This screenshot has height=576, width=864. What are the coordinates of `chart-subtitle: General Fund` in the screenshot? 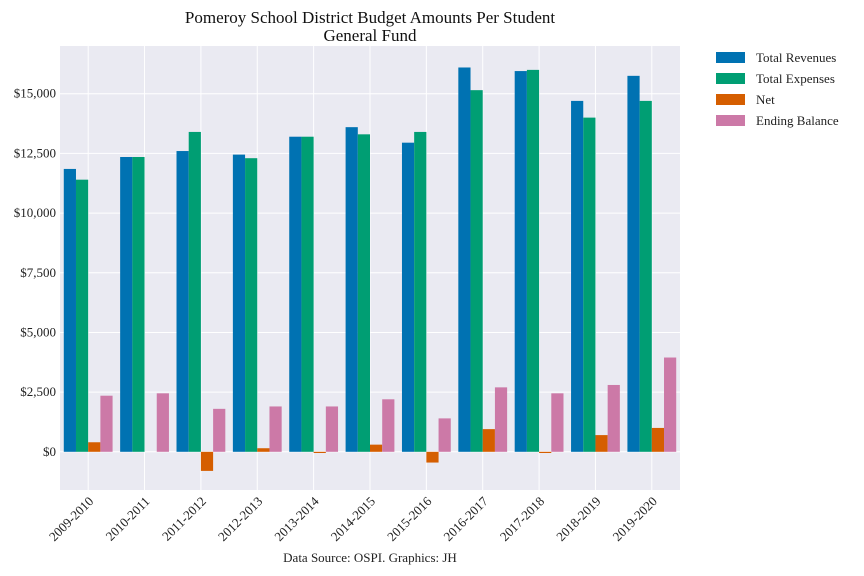 It's located at (370, 35).